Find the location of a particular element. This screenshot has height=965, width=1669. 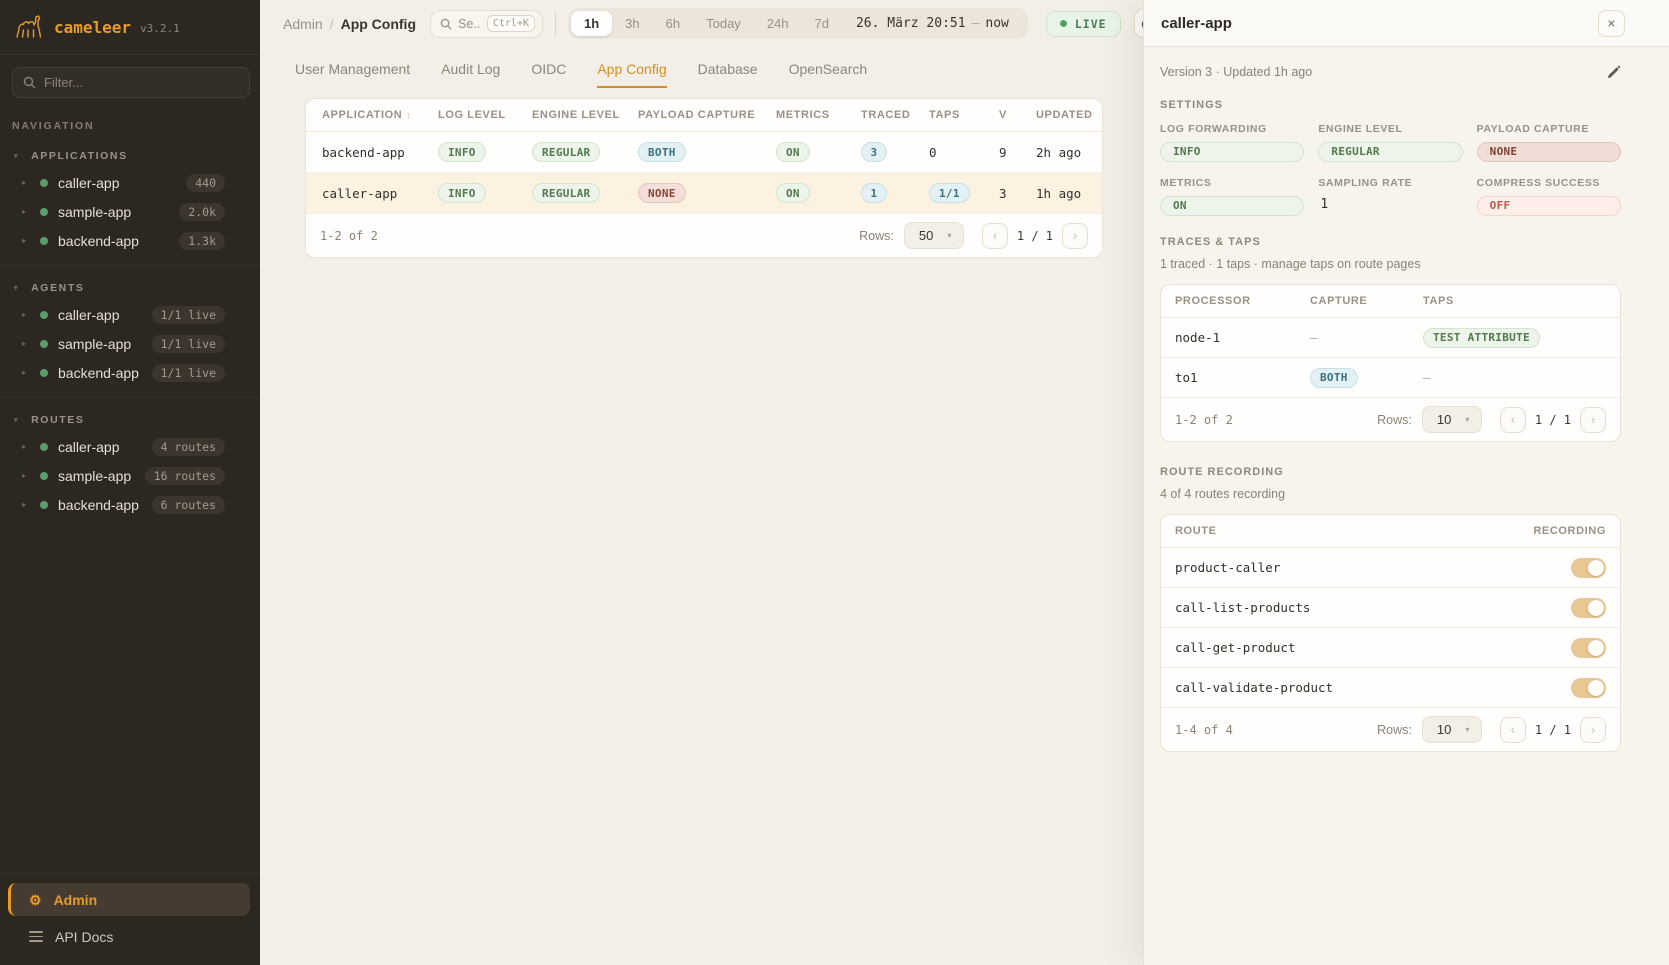

sidebar-item-routes-sample-app: ▸ sample-app 16 routes is located at coordinates (130, 475).